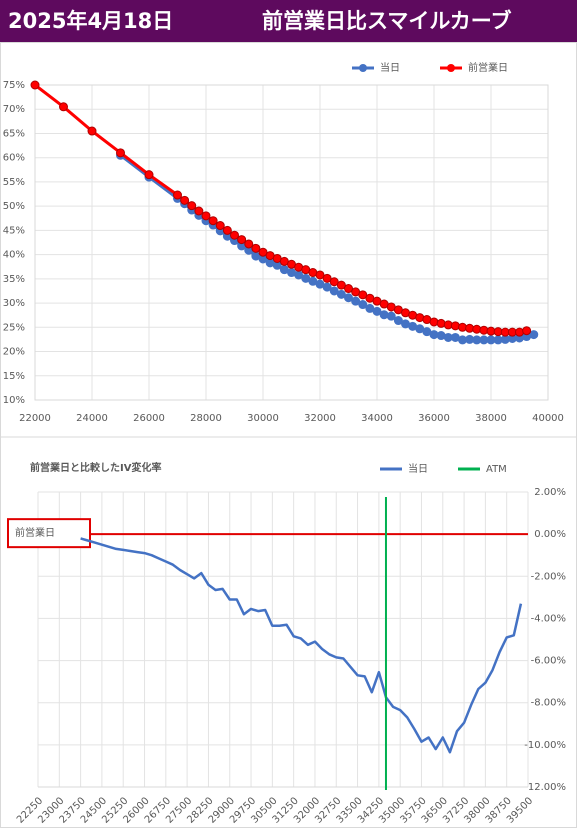  What do you see at coordinates (14, 279) in the screenshot?
I see `y-tick-label: 35%` at bounding box center [14, 279].